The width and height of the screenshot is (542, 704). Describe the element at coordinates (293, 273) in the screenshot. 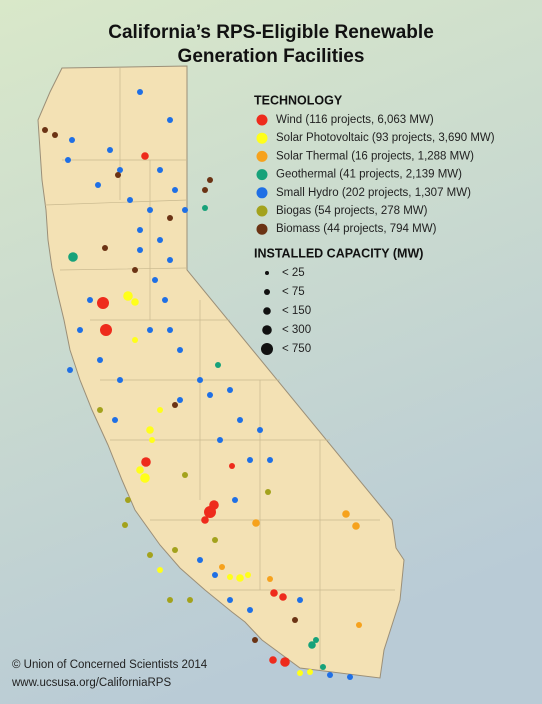

I see `capacity-label: < 25` at that location.